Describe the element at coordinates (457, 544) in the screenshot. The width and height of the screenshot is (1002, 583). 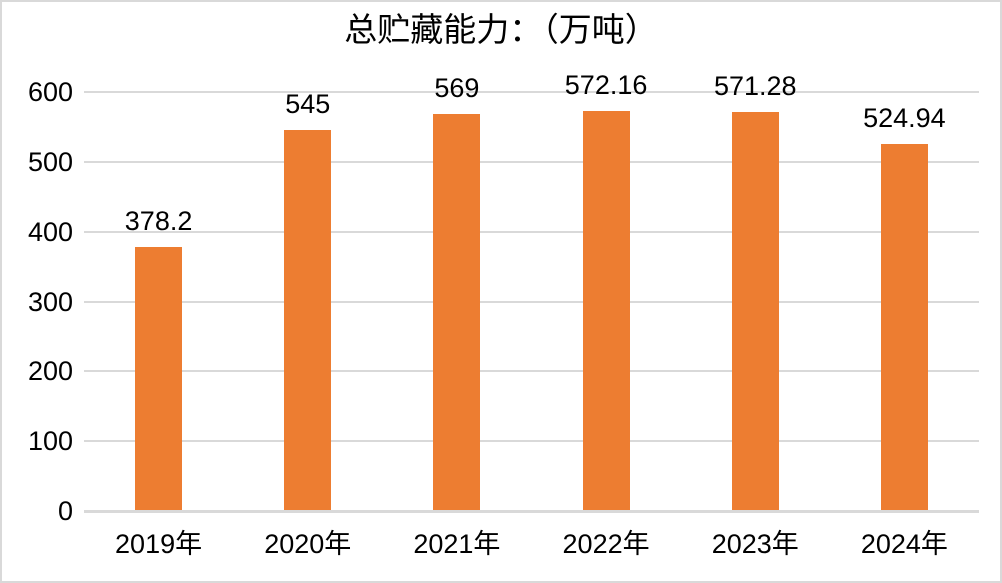
I see `x-axis-tick-label: 2021年` at that location.